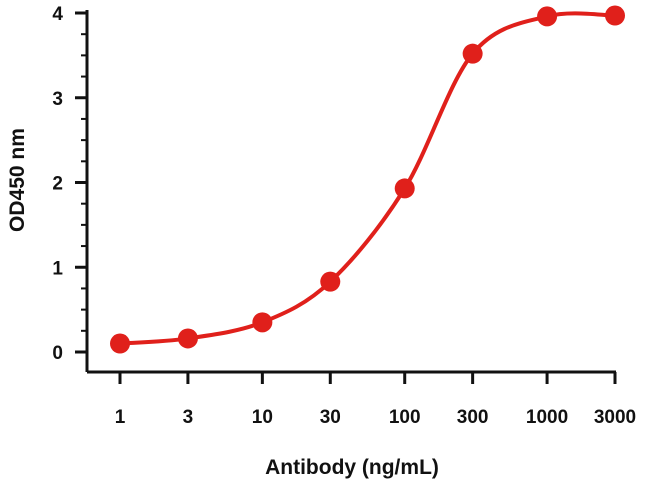 This screenshot has width=650, height=486. I want to click on x-tick-label: 1000, so click(547, 417).